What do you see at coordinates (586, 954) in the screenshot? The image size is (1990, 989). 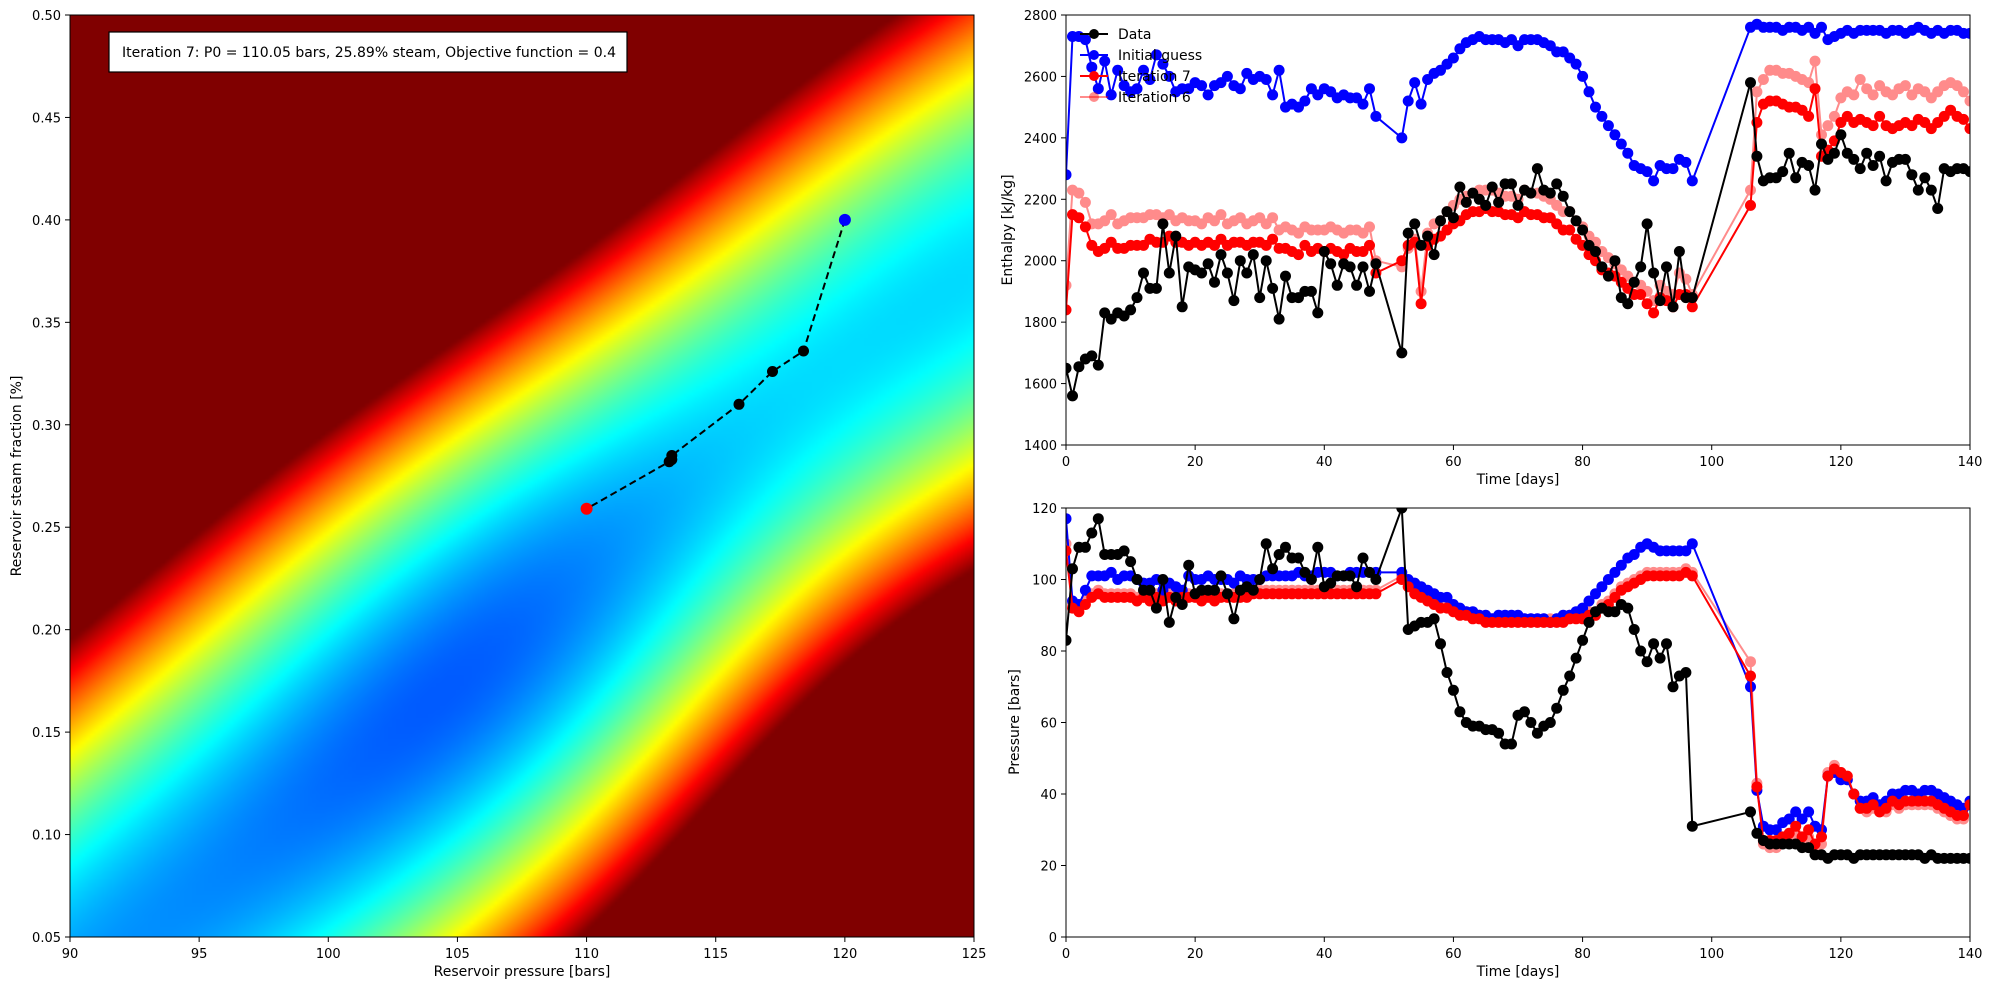 I see `x-tick-label: 110` at bounding box center [586, 954].